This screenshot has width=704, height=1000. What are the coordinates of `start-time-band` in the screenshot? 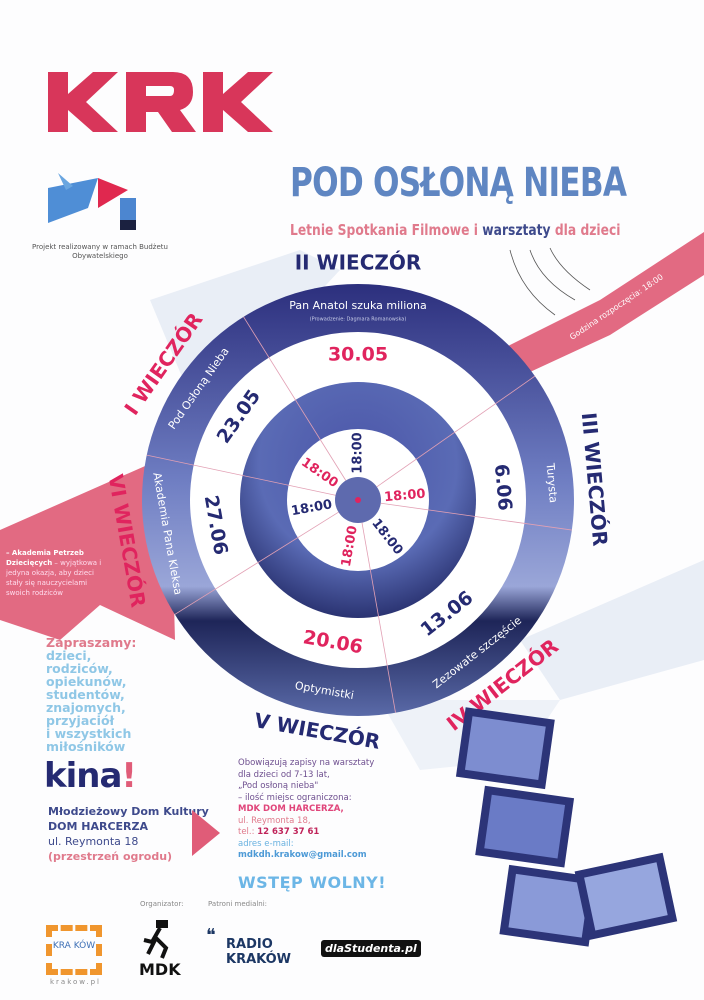 It's located at (602, 302).